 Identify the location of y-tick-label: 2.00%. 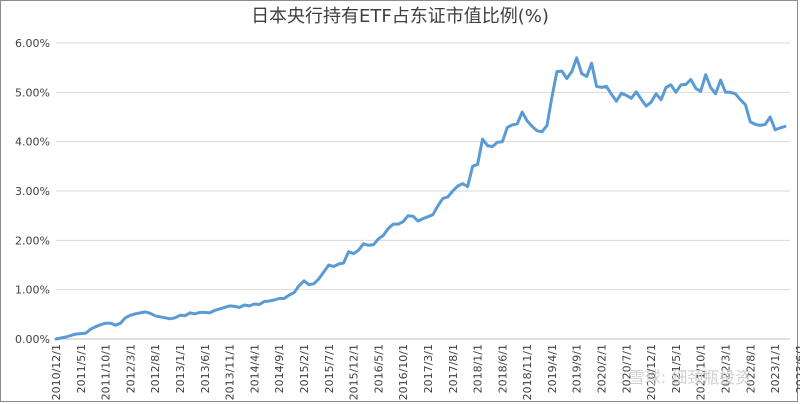
(32, 240).